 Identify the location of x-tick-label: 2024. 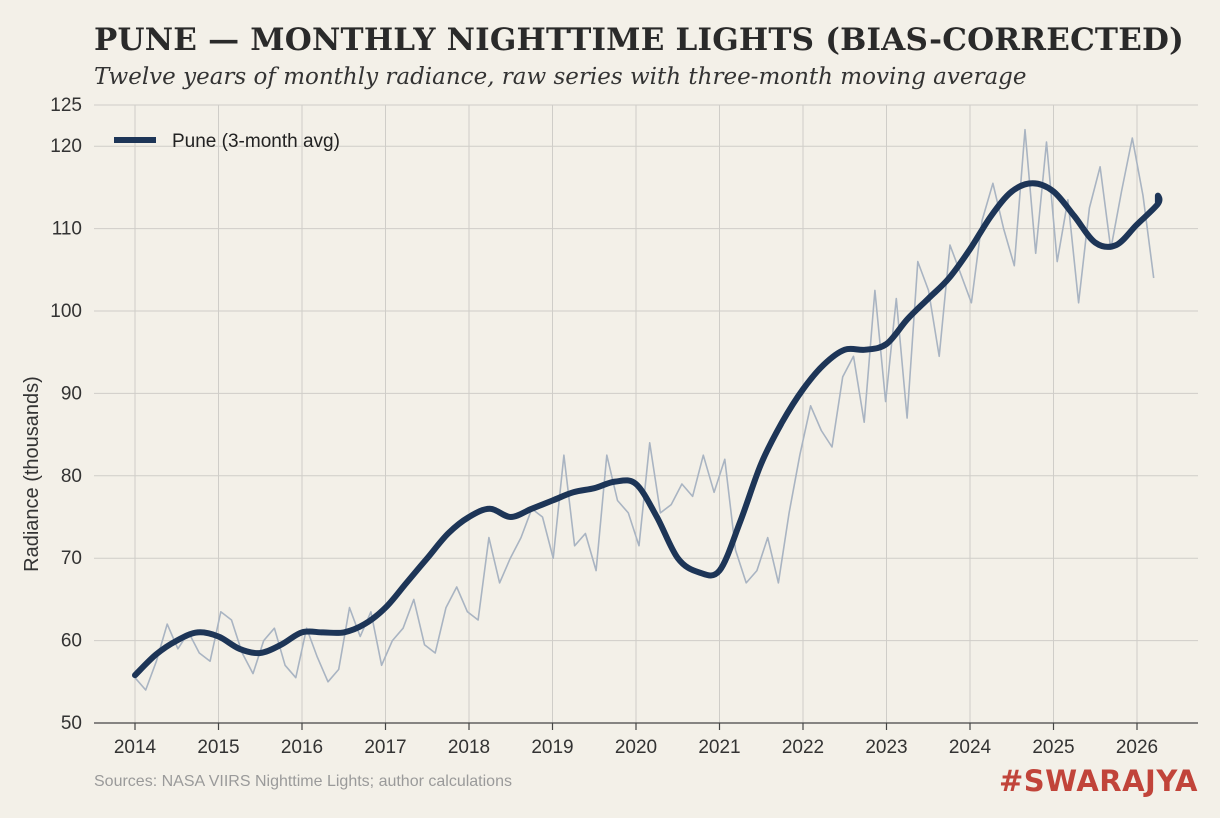
(970, 747).